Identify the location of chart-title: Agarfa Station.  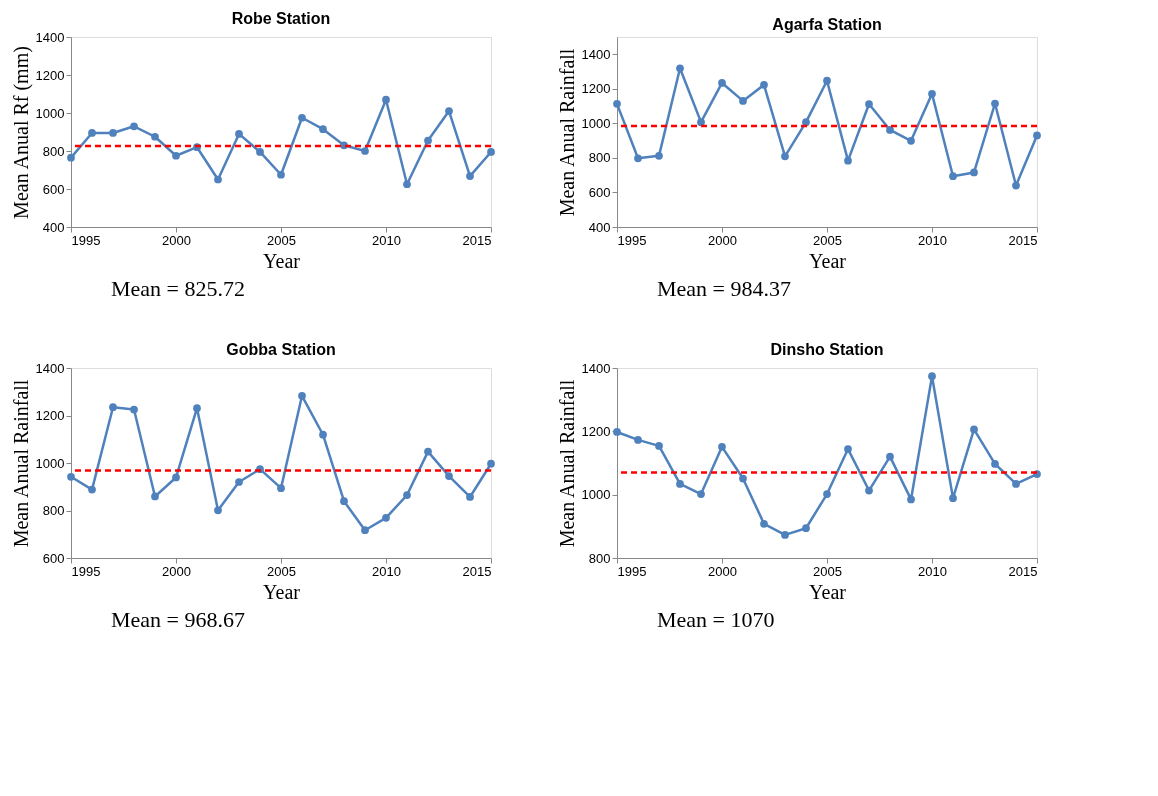
(827, 24).